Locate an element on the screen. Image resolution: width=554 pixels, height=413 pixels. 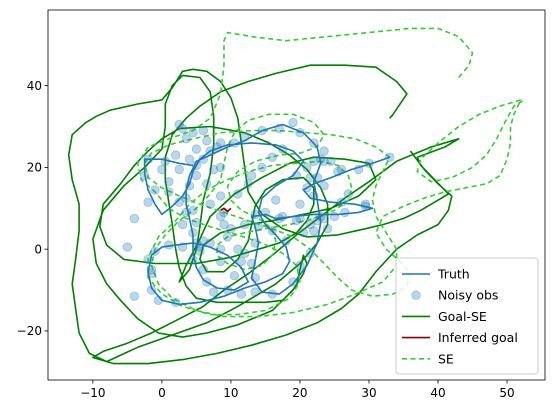
y-tick-label: −20 is located at coordinates (29, 331).